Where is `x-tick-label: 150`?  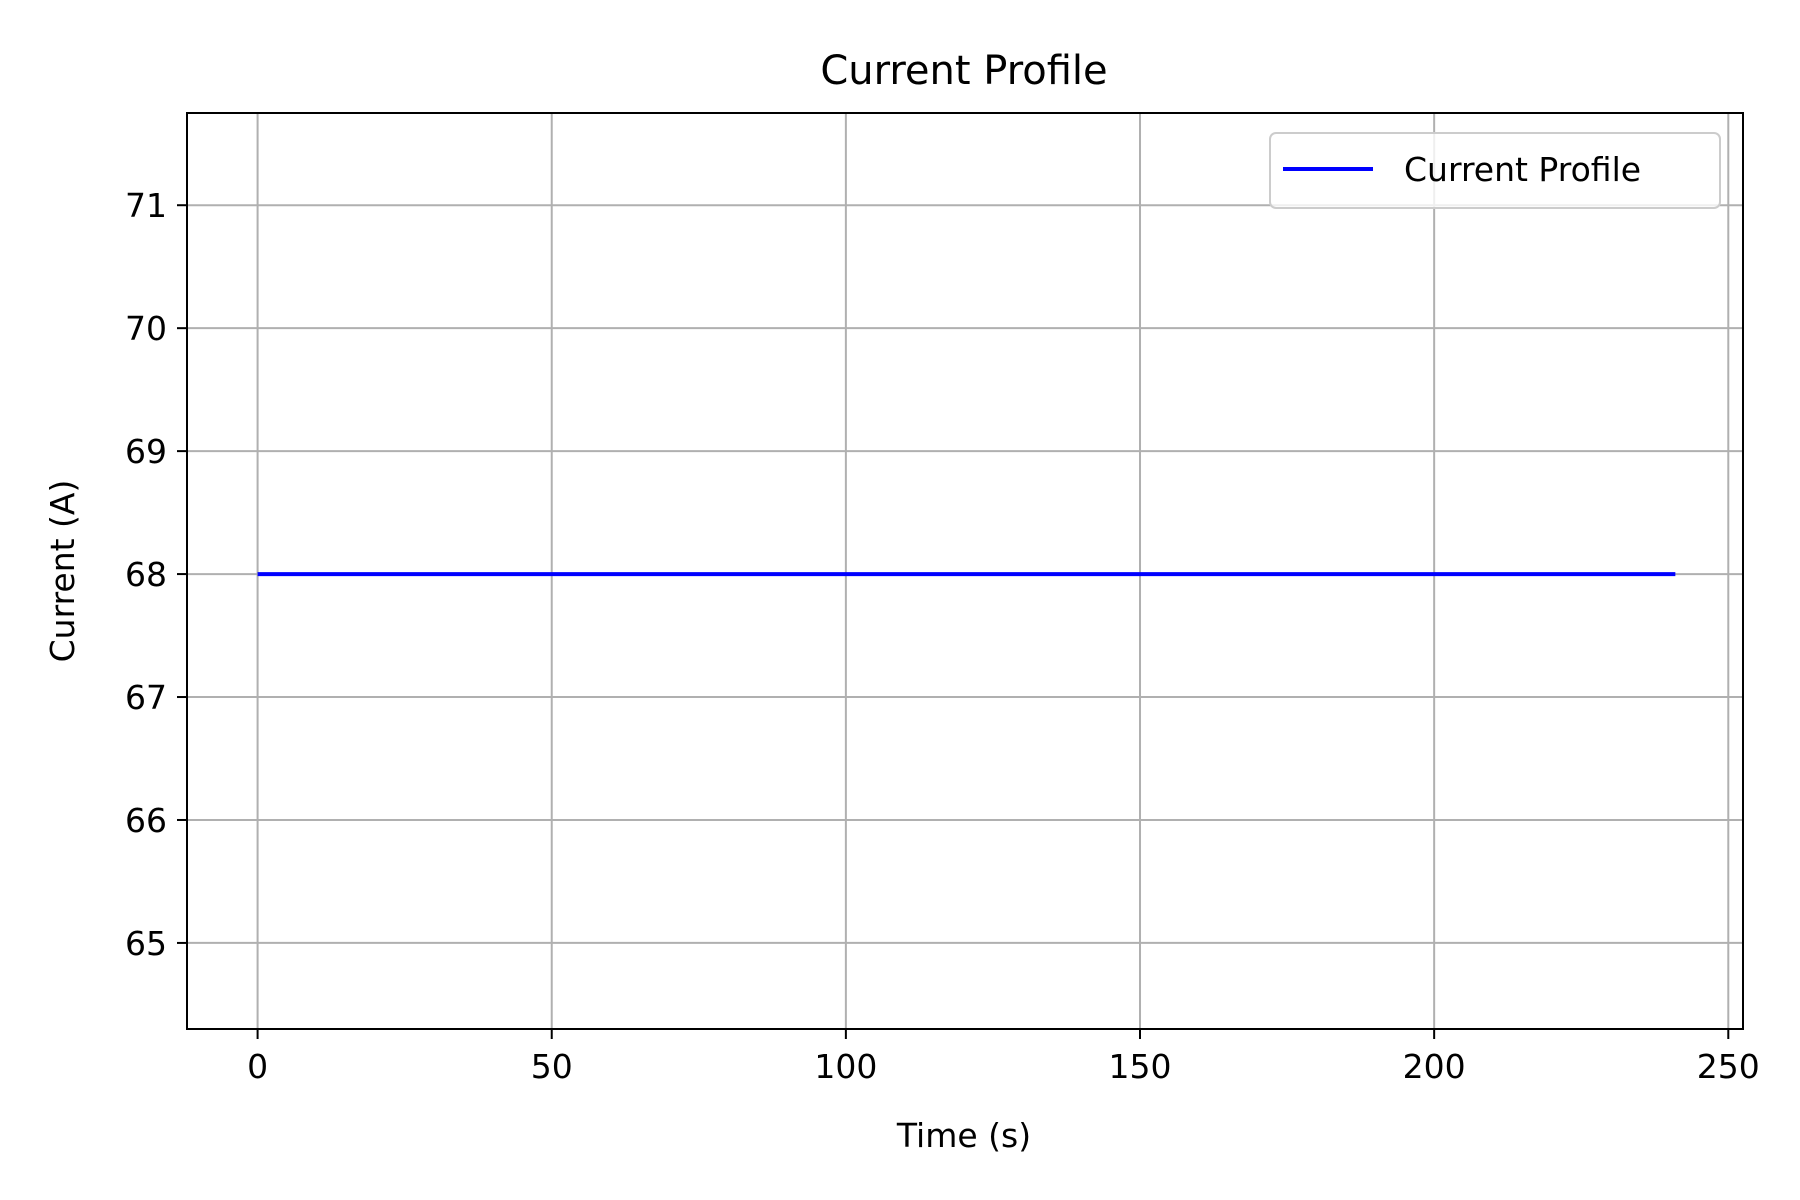
x-tick-label: 150 is located at coordinates (1140, 1066).